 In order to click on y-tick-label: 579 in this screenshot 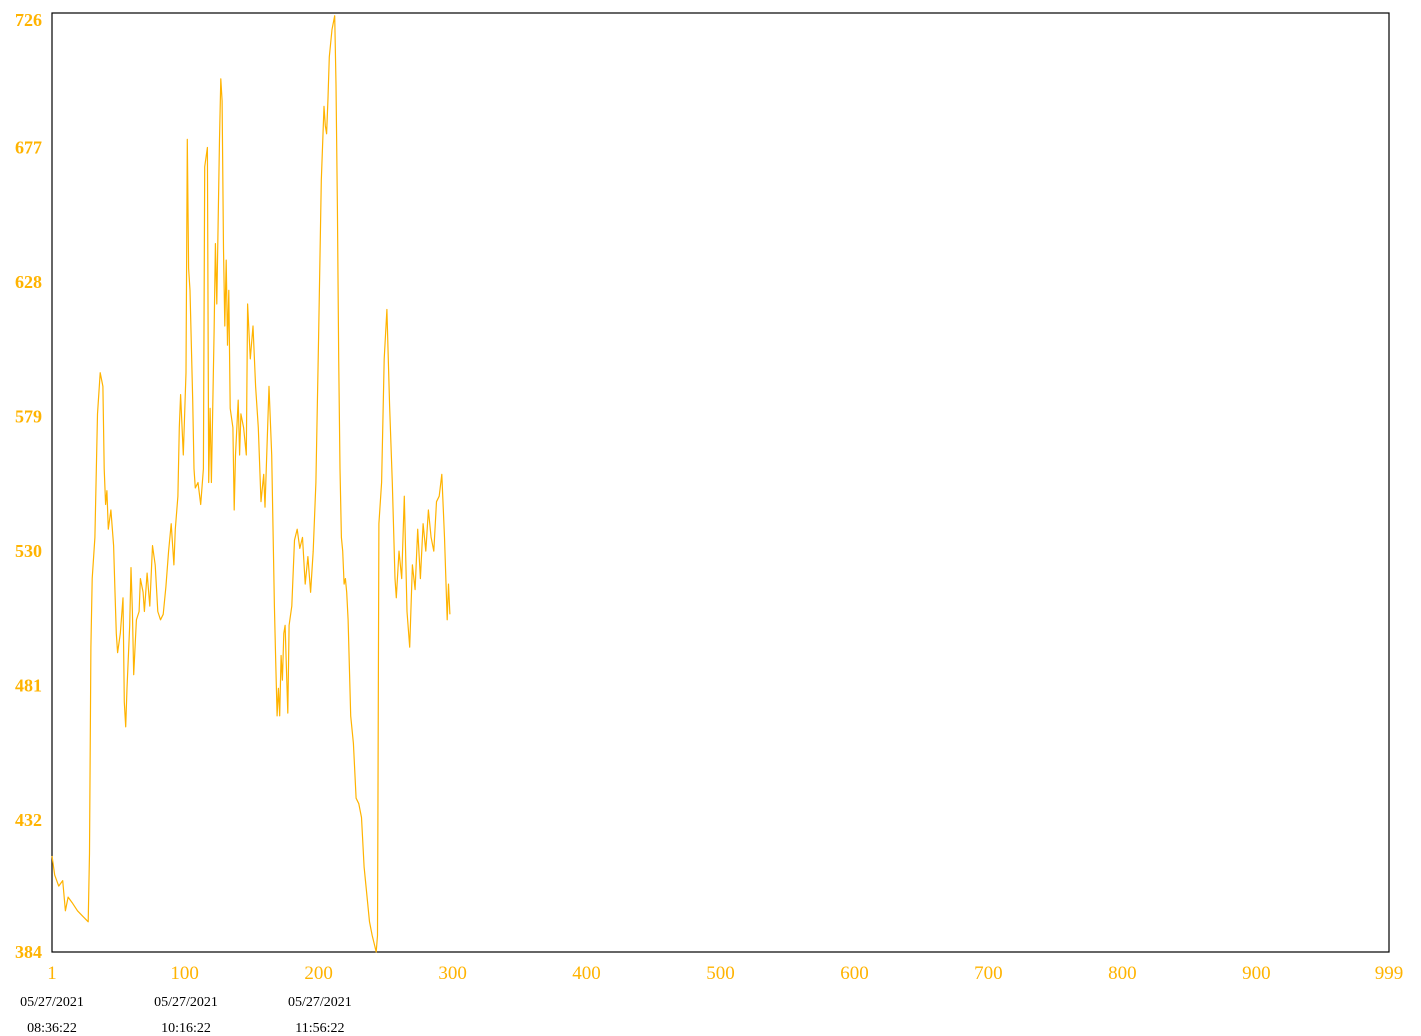, I will do `click(28, 417)`.